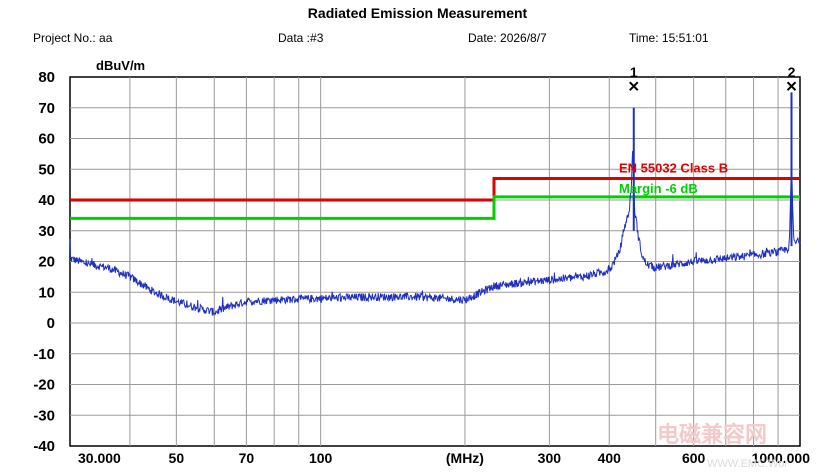 This screenshot has height=475, width=835. What do you see at coordinates (46, 262) in the screenshot?
I see `y-tick-label: 20` at bounding box center [46, 262].